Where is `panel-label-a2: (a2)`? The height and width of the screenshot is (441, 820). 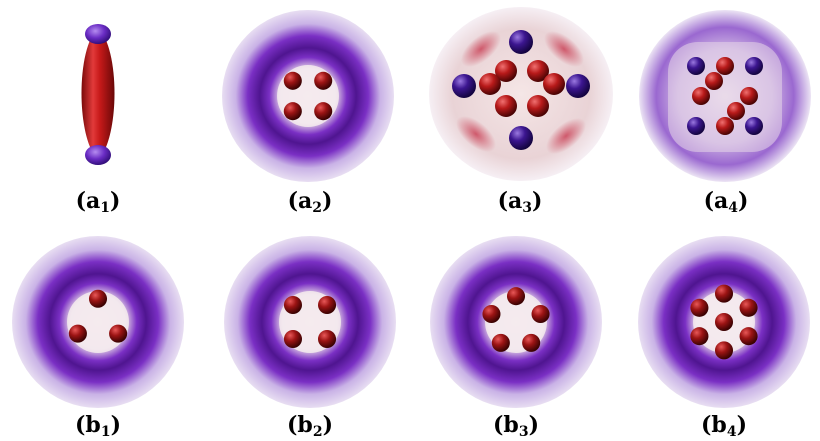
panel-label-a2: (a2) is located at coordinates (310, 202).